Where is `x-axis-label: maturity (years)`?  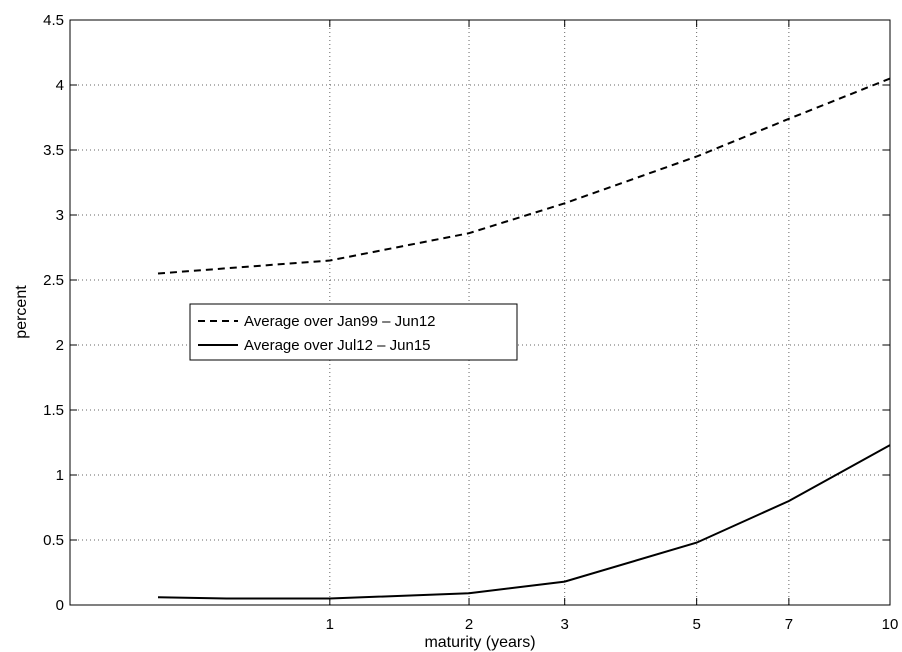 x-axis-label: maturity (years) is located at coordinates (479, 642).